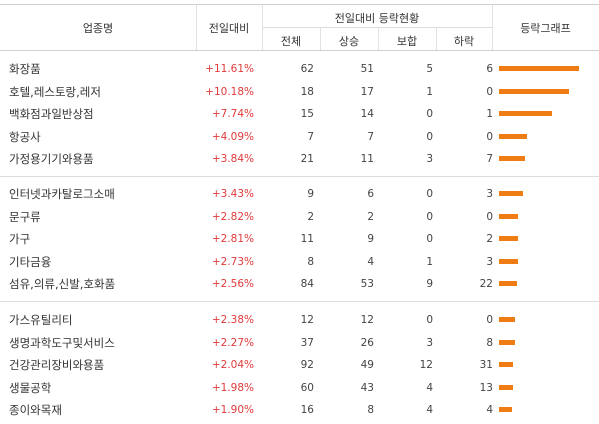  What do you see at coordinates (489, 69) in the screenshot?
I see `count-down: 6` at bounding box center [489, 69].